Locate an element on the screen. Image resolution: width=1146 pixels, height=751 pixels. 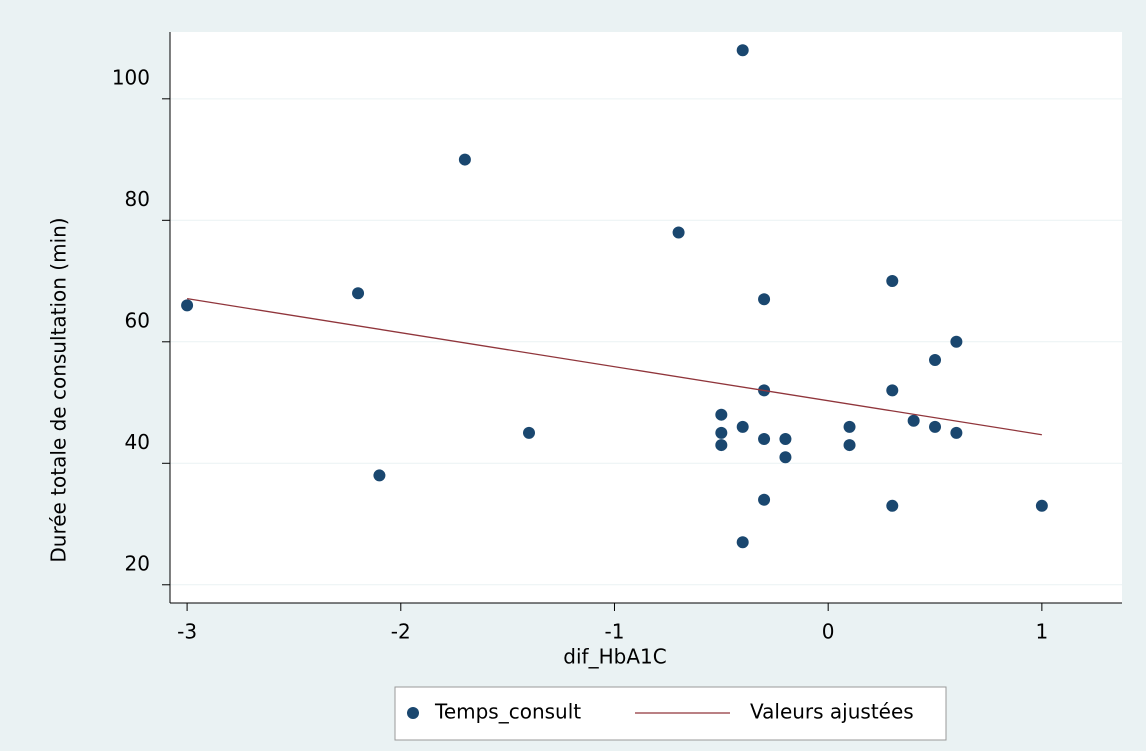
y-axis-title: Durée totale de consultation (min) is located at coordinates (59, 389).